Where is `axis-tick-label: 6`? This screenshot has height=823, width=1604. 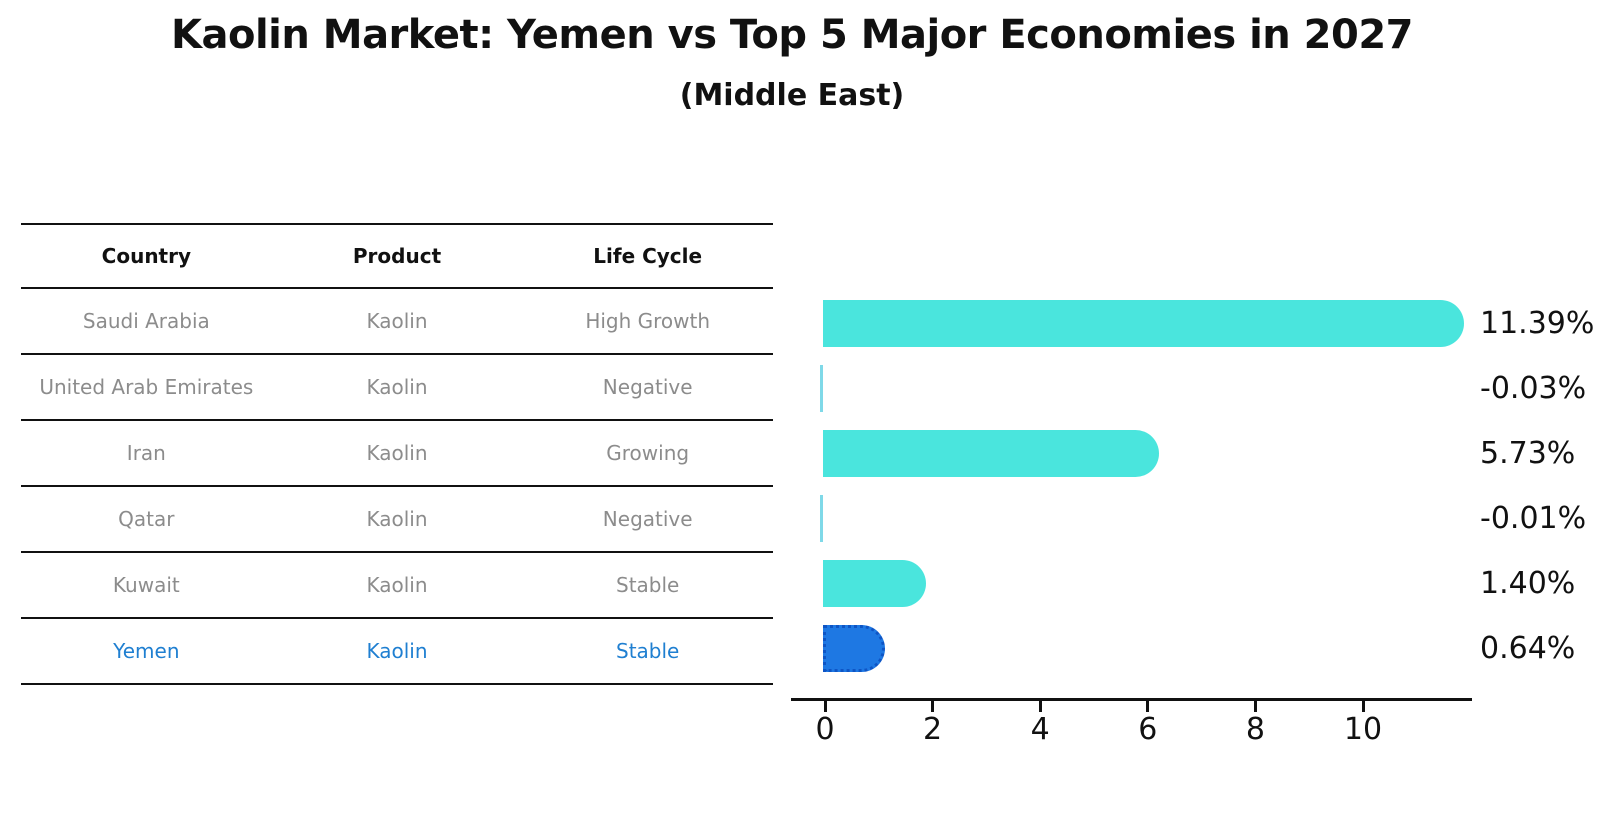 axis-tick-label: 6 is located at coordinates (1148, 729).